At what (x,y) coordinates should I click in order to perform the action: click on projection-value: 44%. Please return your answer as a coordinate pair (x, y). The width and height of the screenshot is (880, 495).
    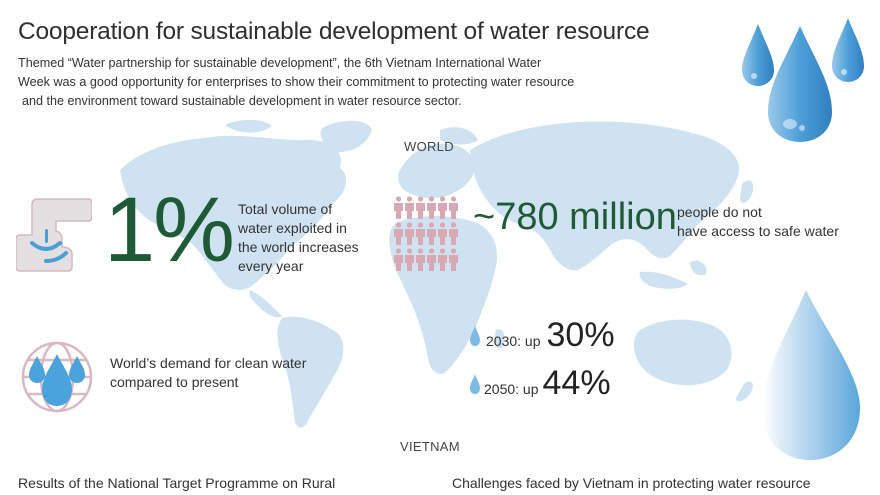
    Looking at the image, I should click on (576, 383).